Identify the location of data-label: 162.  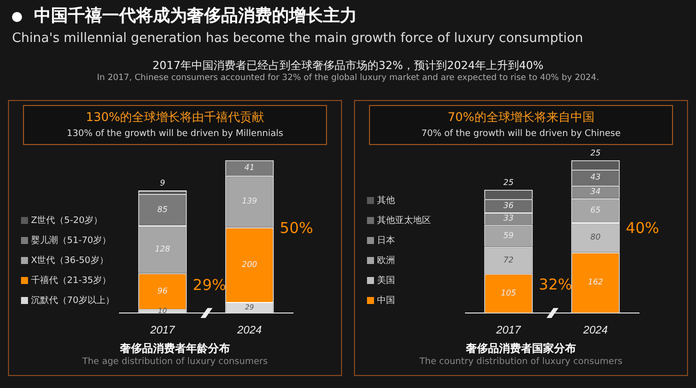
(596, 282).